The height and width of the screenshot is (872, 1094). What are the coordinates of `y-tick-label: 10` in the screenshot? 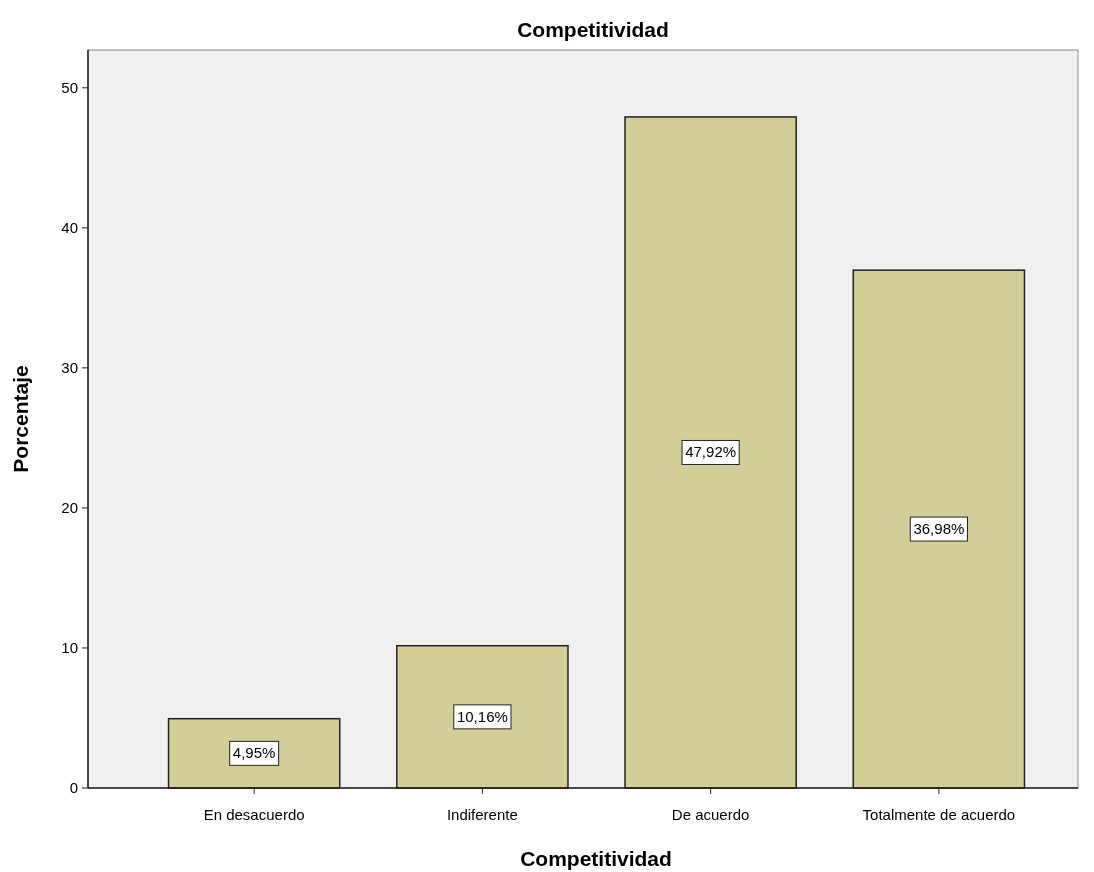 It's located at (69, 647).